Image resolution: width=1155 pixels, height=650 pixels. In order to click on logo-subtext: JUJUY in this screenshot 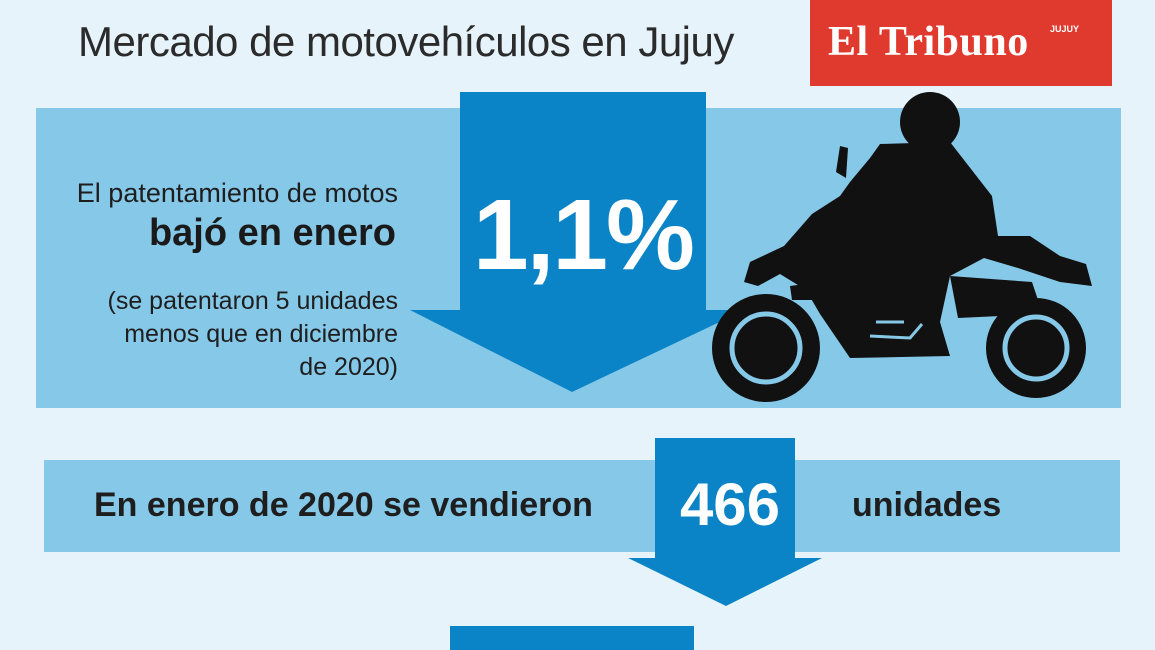, I will do `click(1065, 29)`.